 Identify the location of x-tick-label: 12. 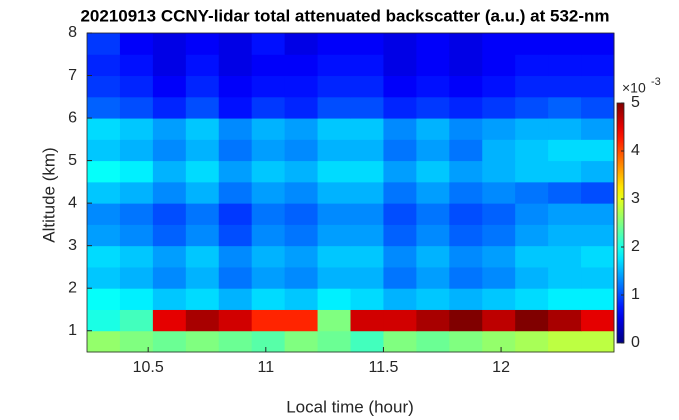
(501, 367).